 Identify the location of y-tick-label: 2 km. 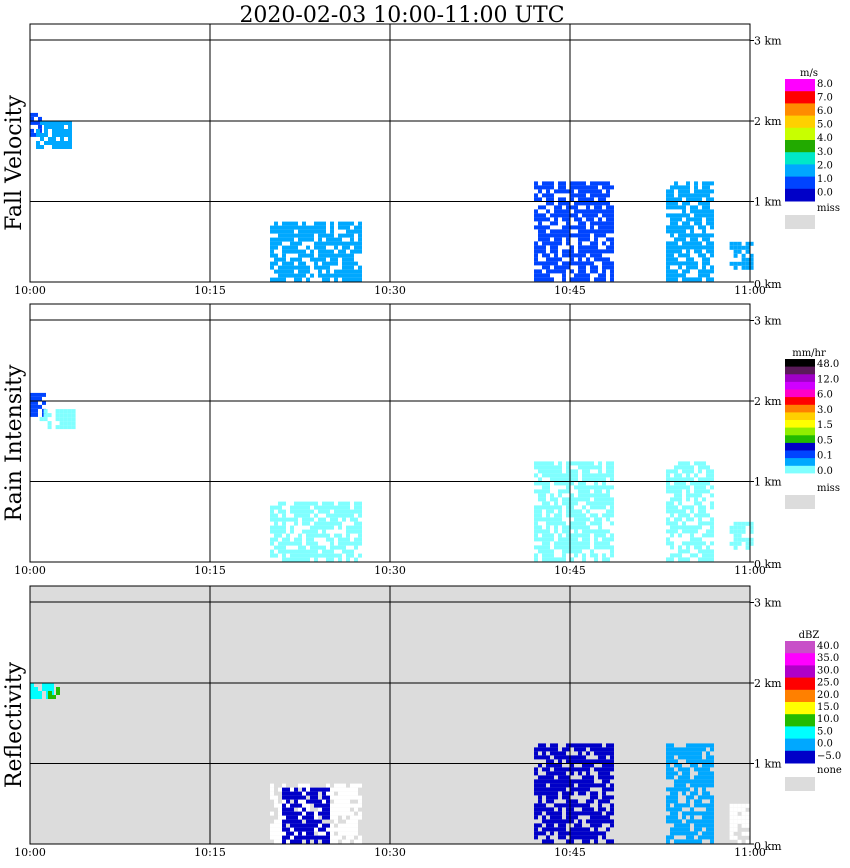
(768, 683).